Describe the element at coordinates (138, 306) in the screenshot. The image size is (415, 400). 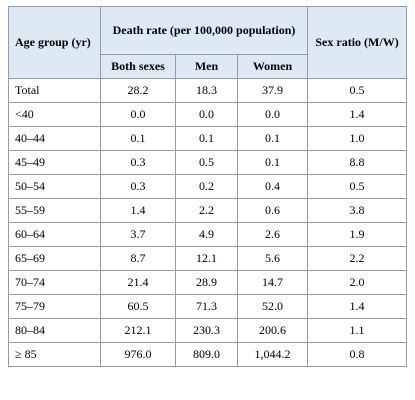
I see `table-cell: 60.5` at that location.